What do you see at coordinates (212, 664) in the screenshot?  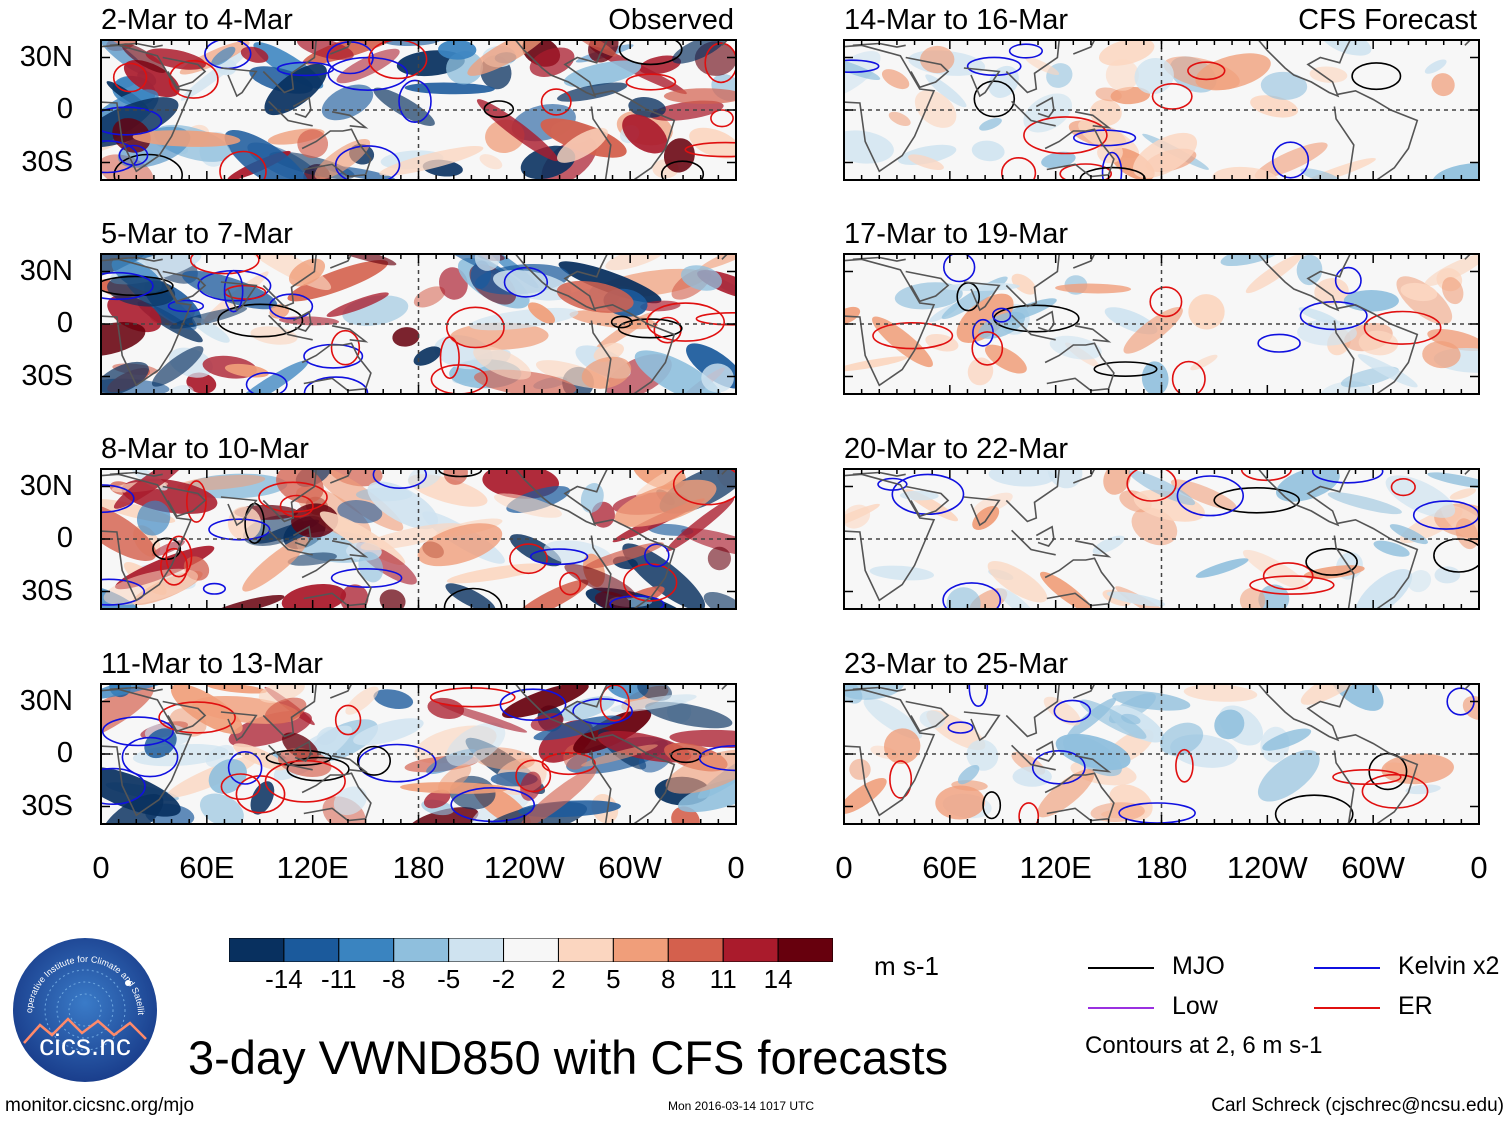 I see `panel-title: 11-Mar to 13-Mar` at bounding box center [212, 664].